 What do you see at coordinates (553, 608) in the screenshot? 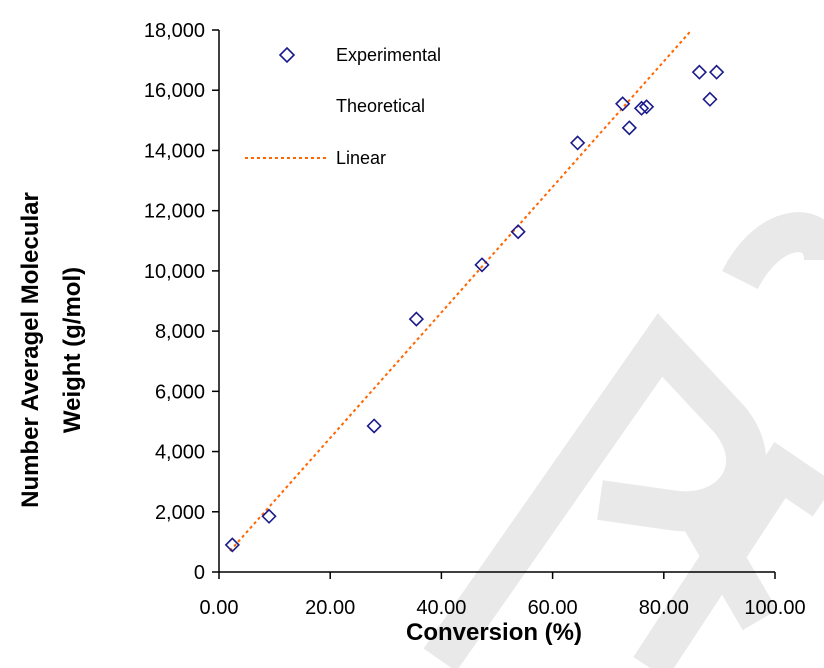
I see `x-tick-label: 60.00` at bounding box center [553, 608].